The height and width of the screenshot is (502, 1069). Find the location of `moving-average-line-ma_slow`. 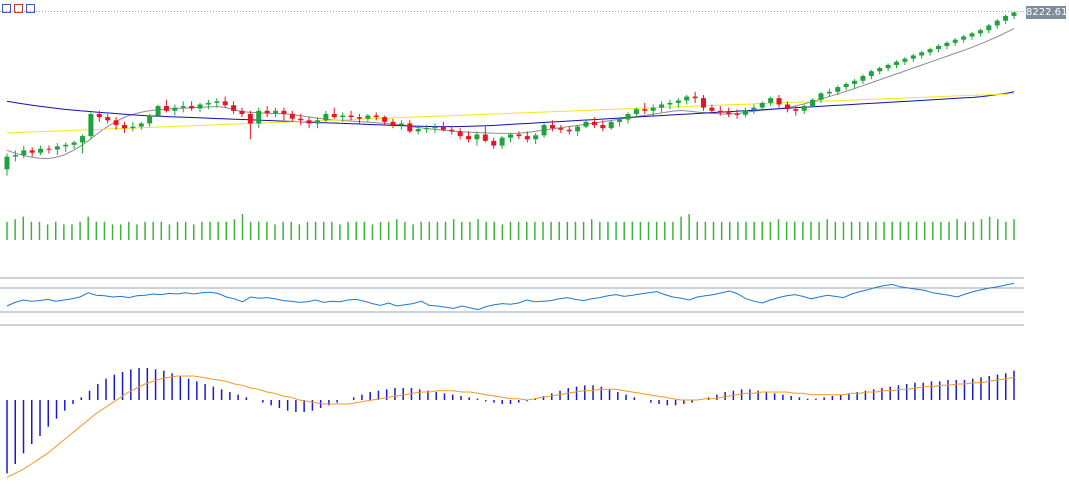

moving-average-line-ma_slow is located at coordinates (510, 113).